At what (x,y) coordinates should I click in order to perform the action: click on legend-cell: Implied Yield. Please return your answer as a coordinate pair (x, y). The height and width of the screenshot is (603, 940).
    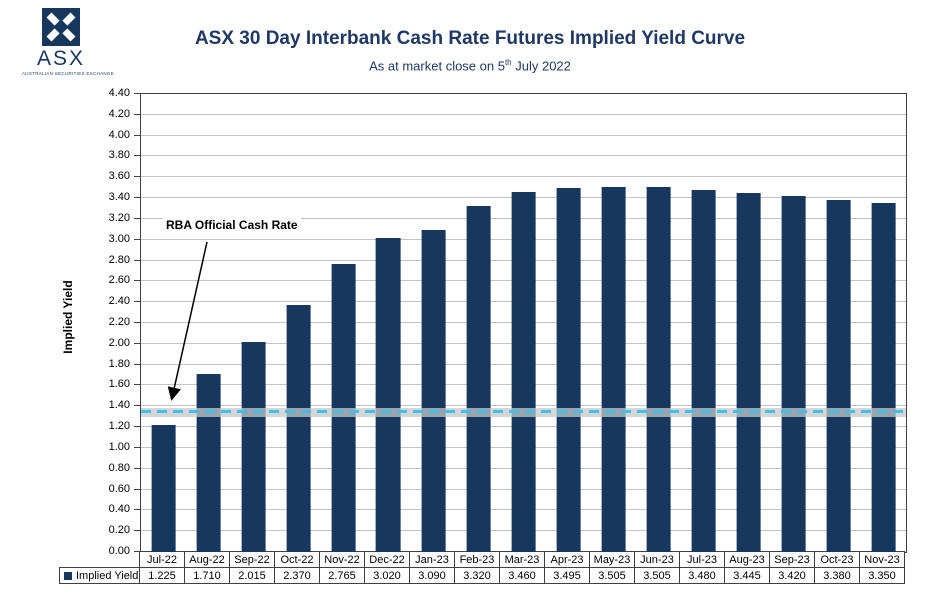
    Looking at the image, I should click on (99, 575).